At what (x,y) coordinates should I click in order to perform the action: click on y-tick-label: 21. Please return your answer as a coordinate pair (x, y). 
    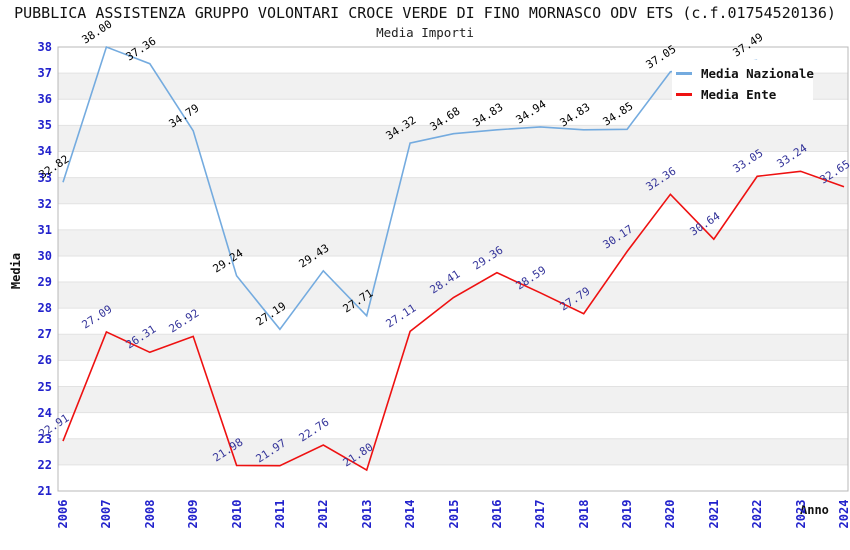
    Looking at the image, I should click on (44, 491).